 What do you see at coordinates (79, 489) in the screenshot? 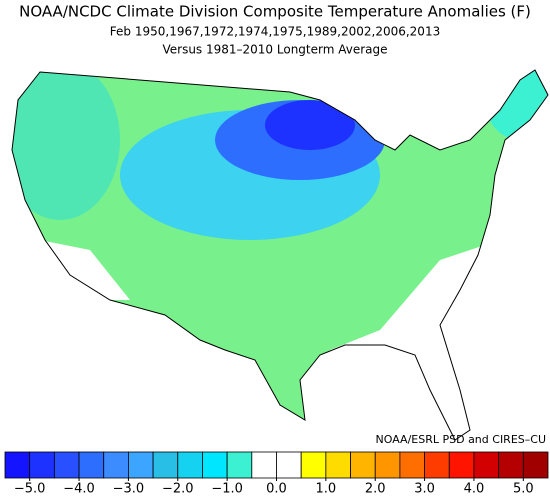
I see `colorbar-tick-label: −4.0` at bounding box center [79, 489].